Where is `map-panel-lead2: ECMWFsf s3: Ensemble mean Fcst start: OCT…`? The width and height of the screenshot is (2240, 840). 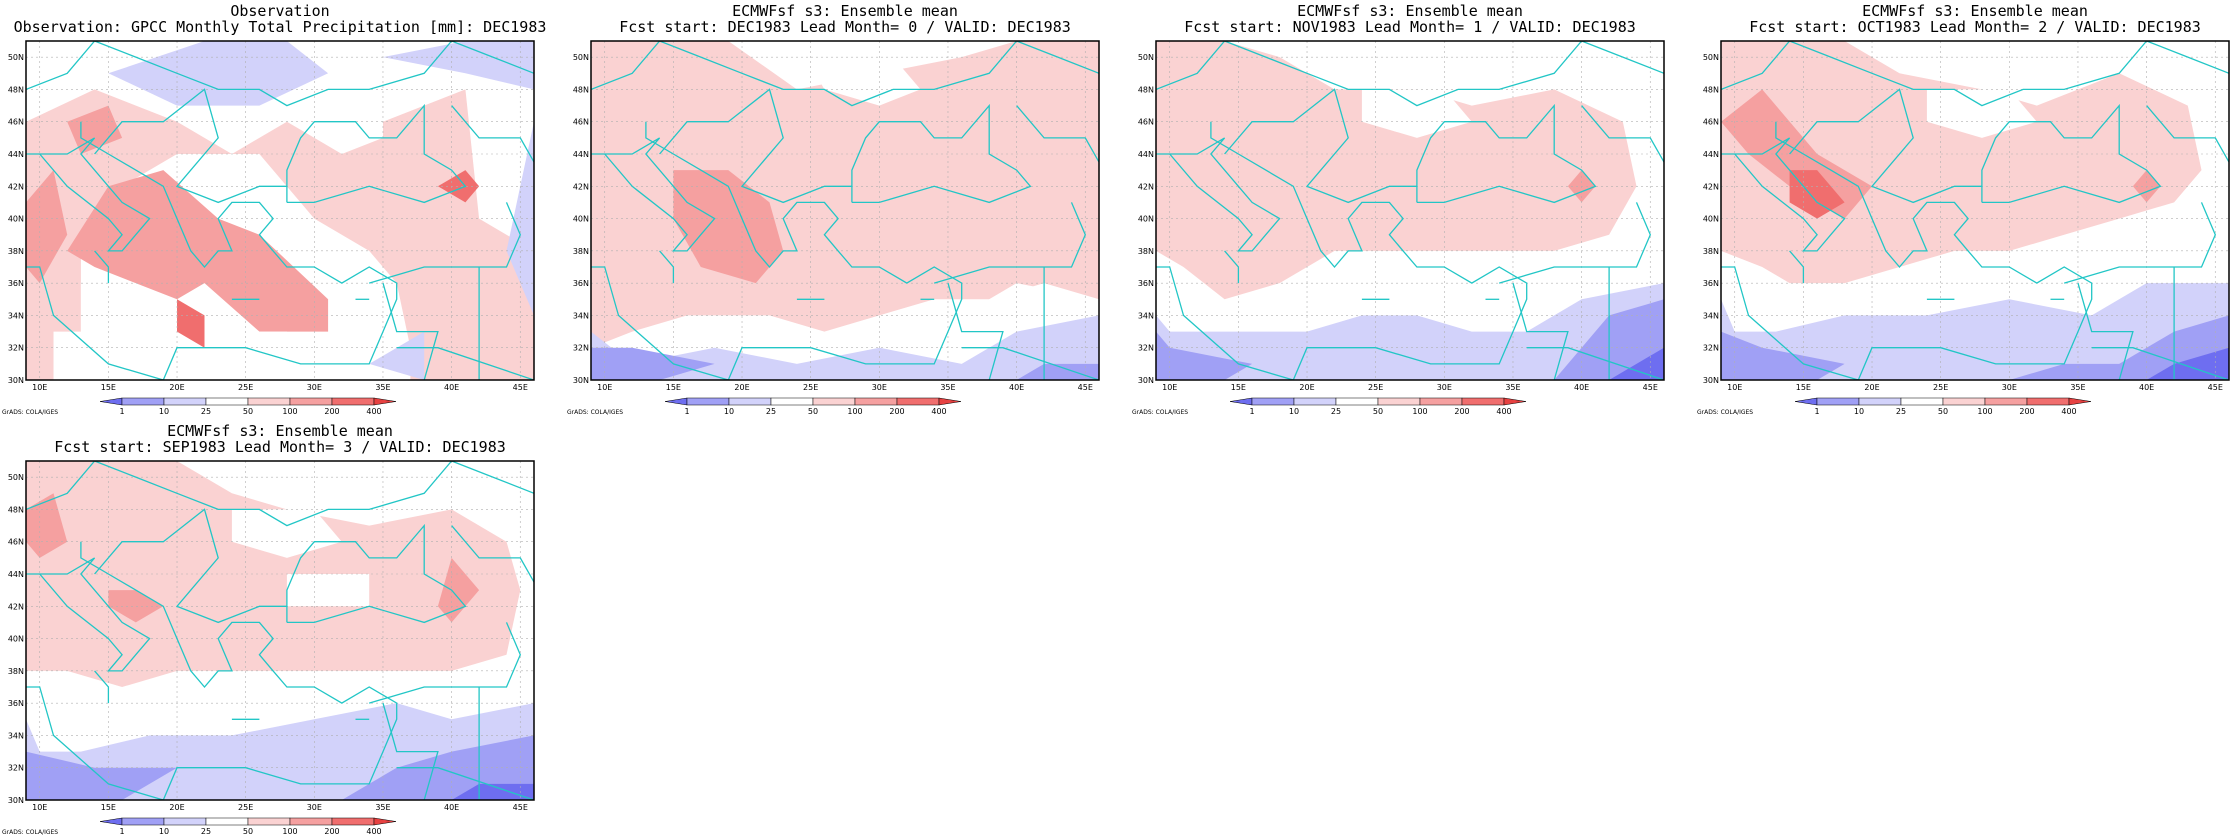 map-panel-lead2: ECMWFsf s3: Ensemble mean Fcst start: OCT… is located at coordinates (1967, 210).